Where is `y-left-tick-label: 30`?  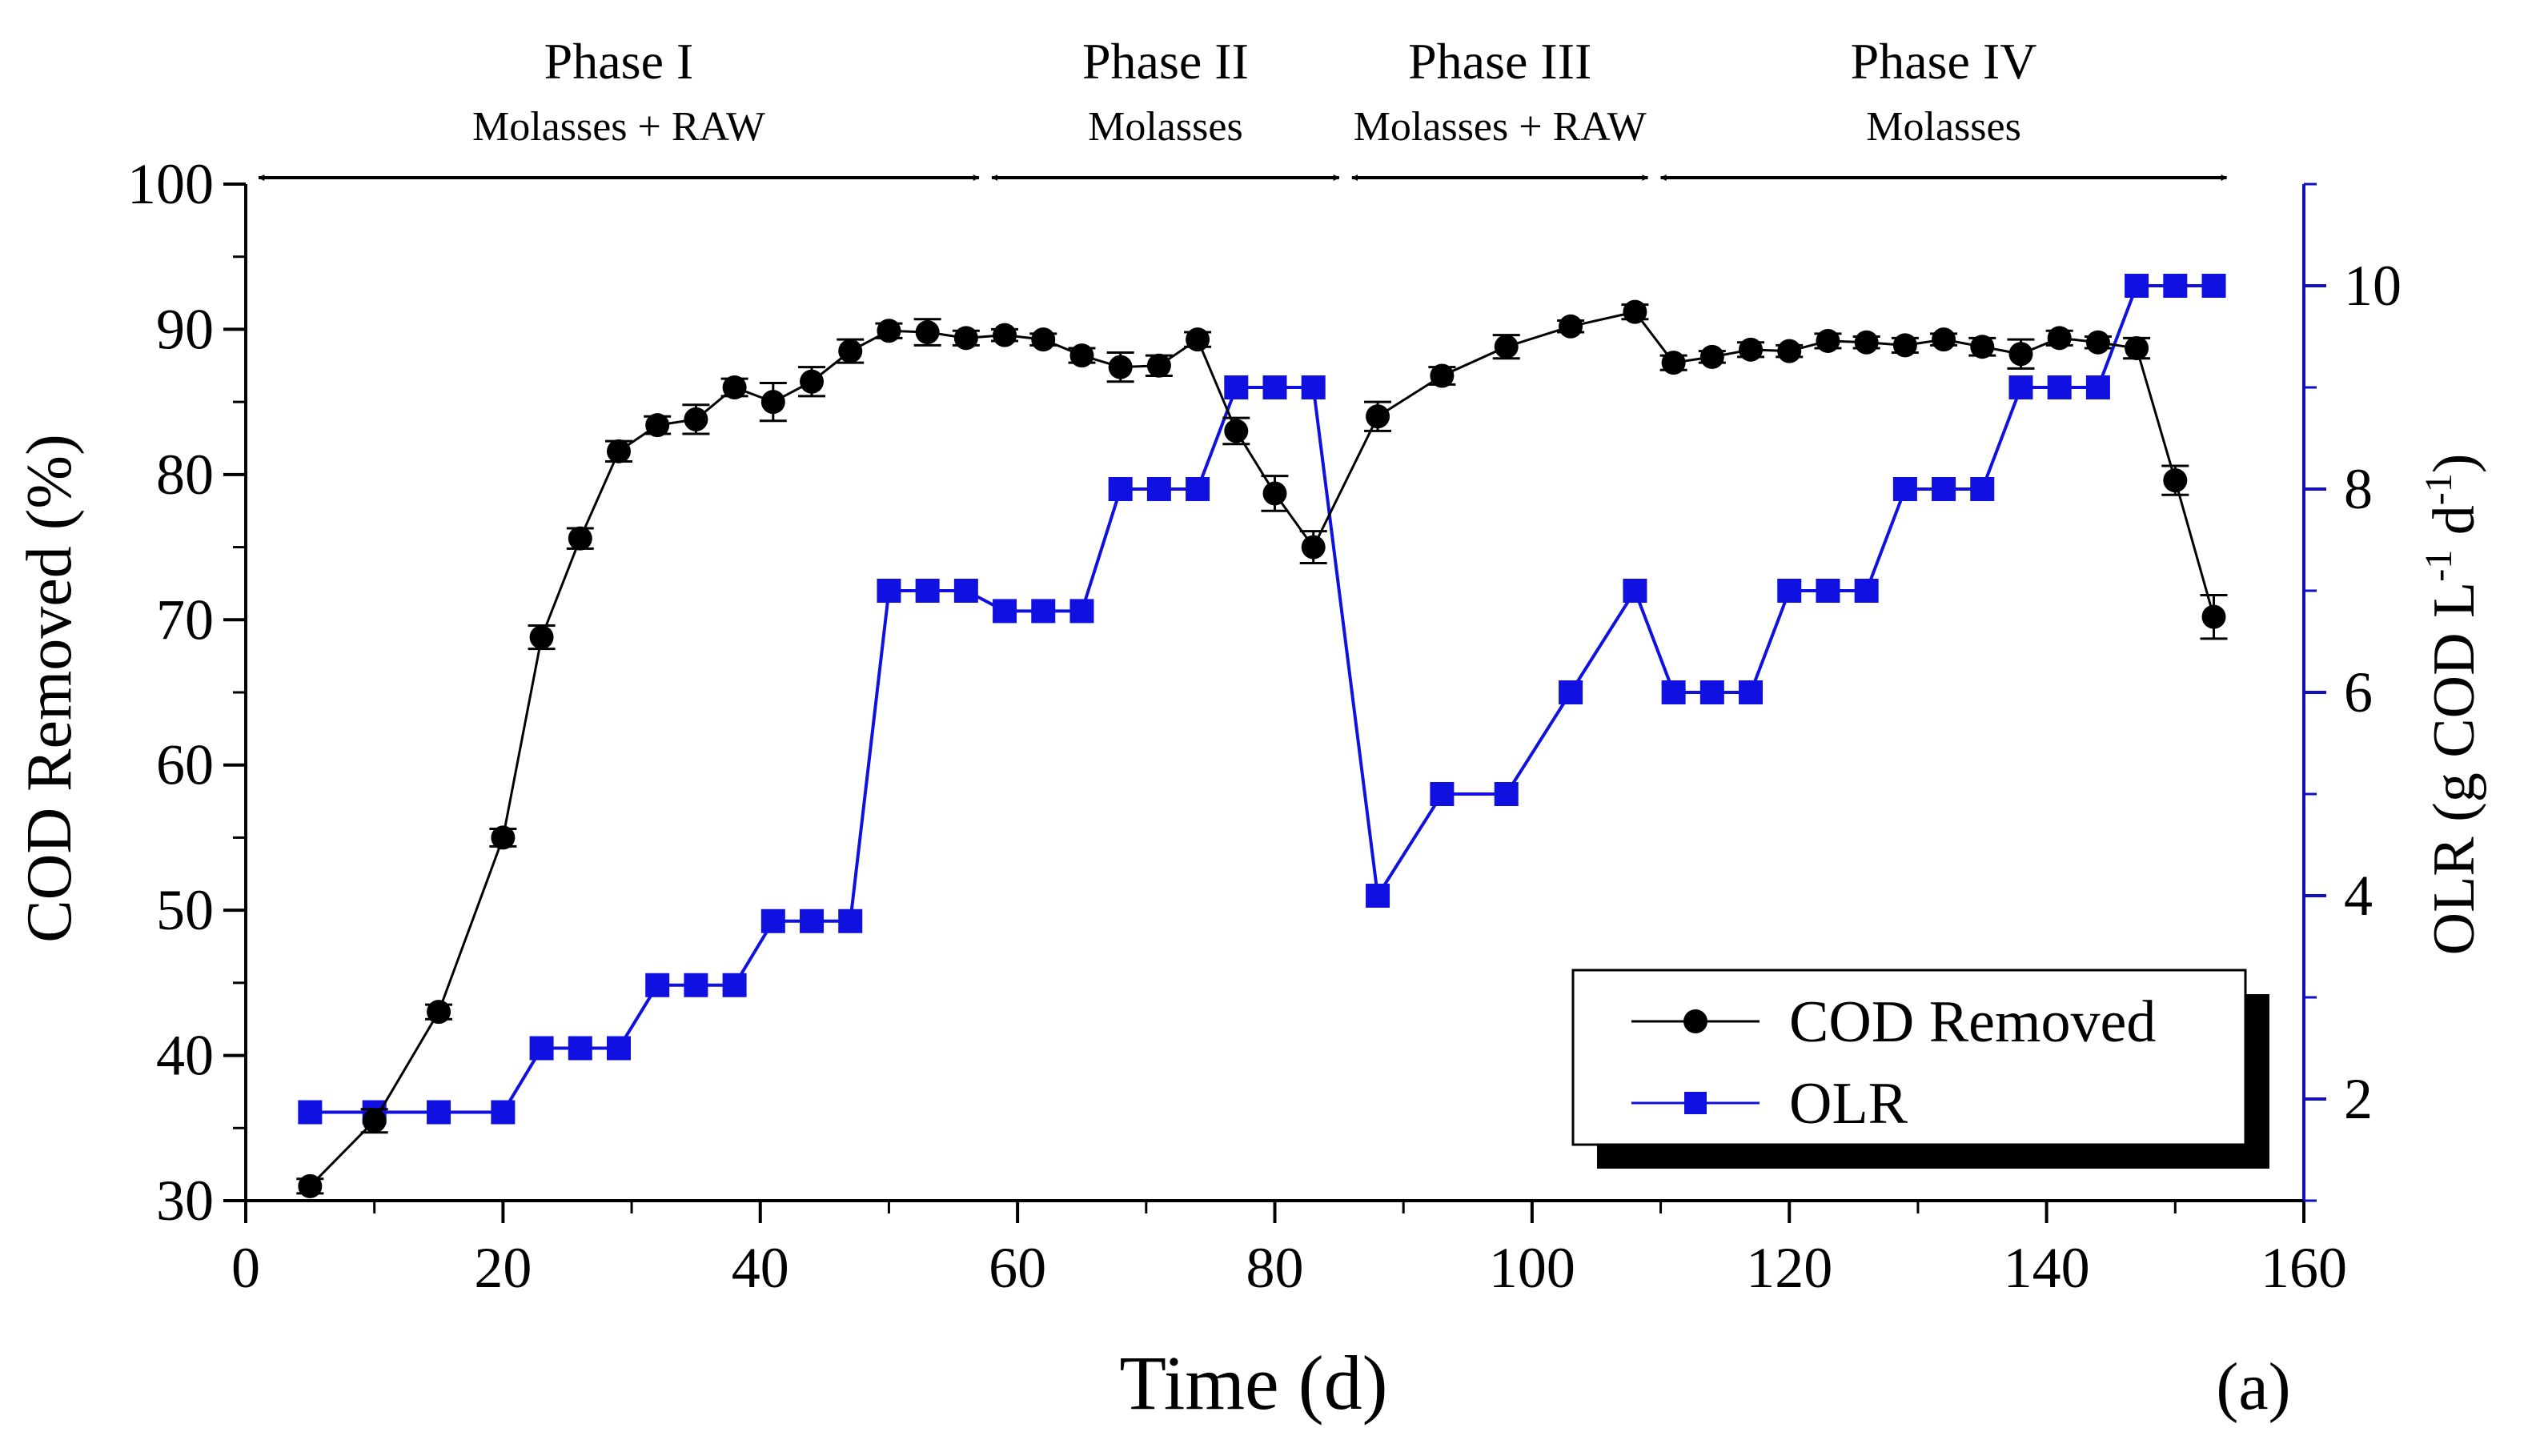 y-left-tick-label: 30 is located at coordinates (185, 1201).